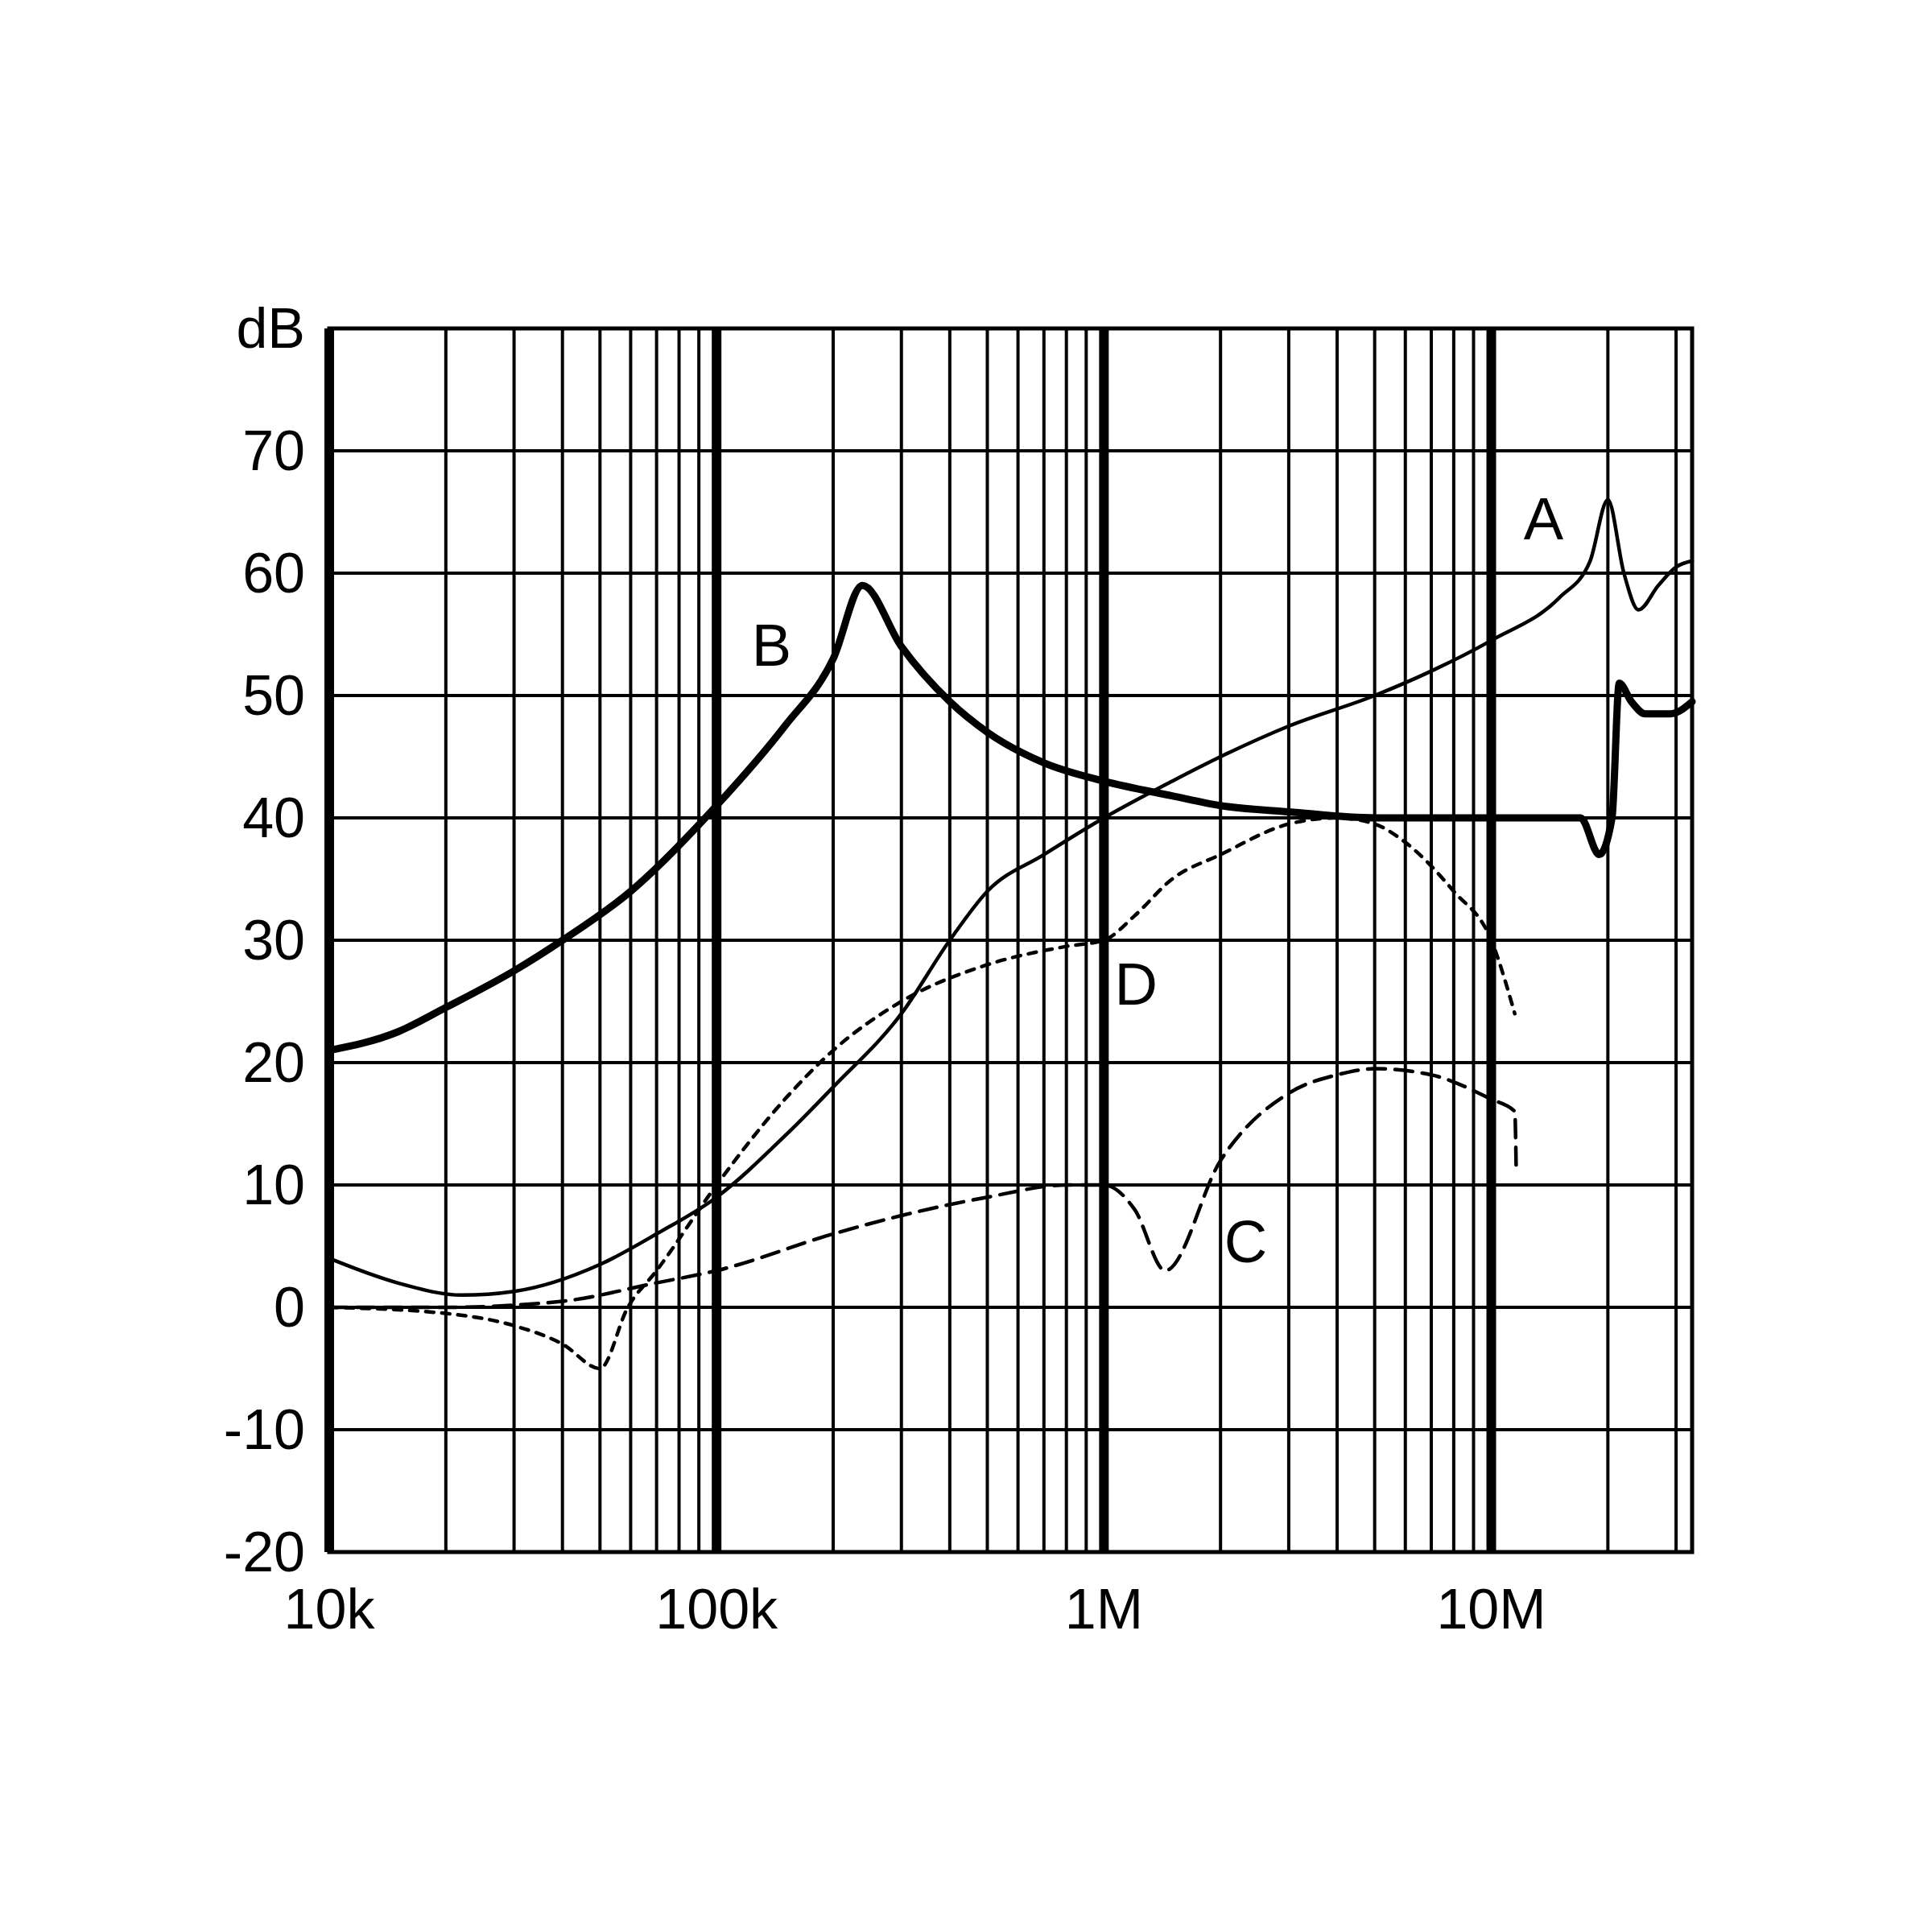 The image size is (1932, 1932). What do you see at coordinates (273, 1185) in the screenshot?
I see `y-tick-label: 10` at bounding box center [273, 1185].